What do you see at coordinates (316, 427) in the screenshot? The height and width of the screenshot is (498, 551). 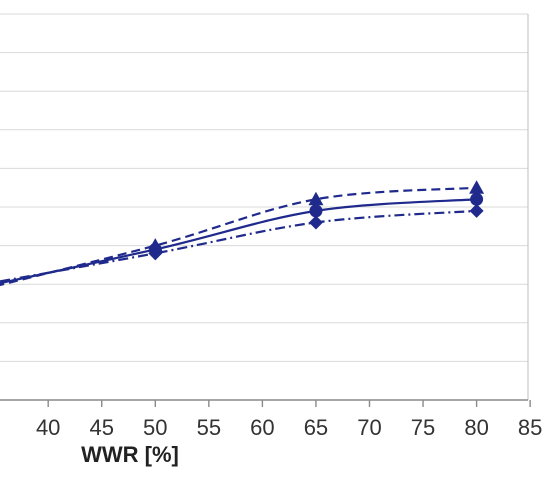 I see `x-tick-label: 65` at bounding box center [316, 427].